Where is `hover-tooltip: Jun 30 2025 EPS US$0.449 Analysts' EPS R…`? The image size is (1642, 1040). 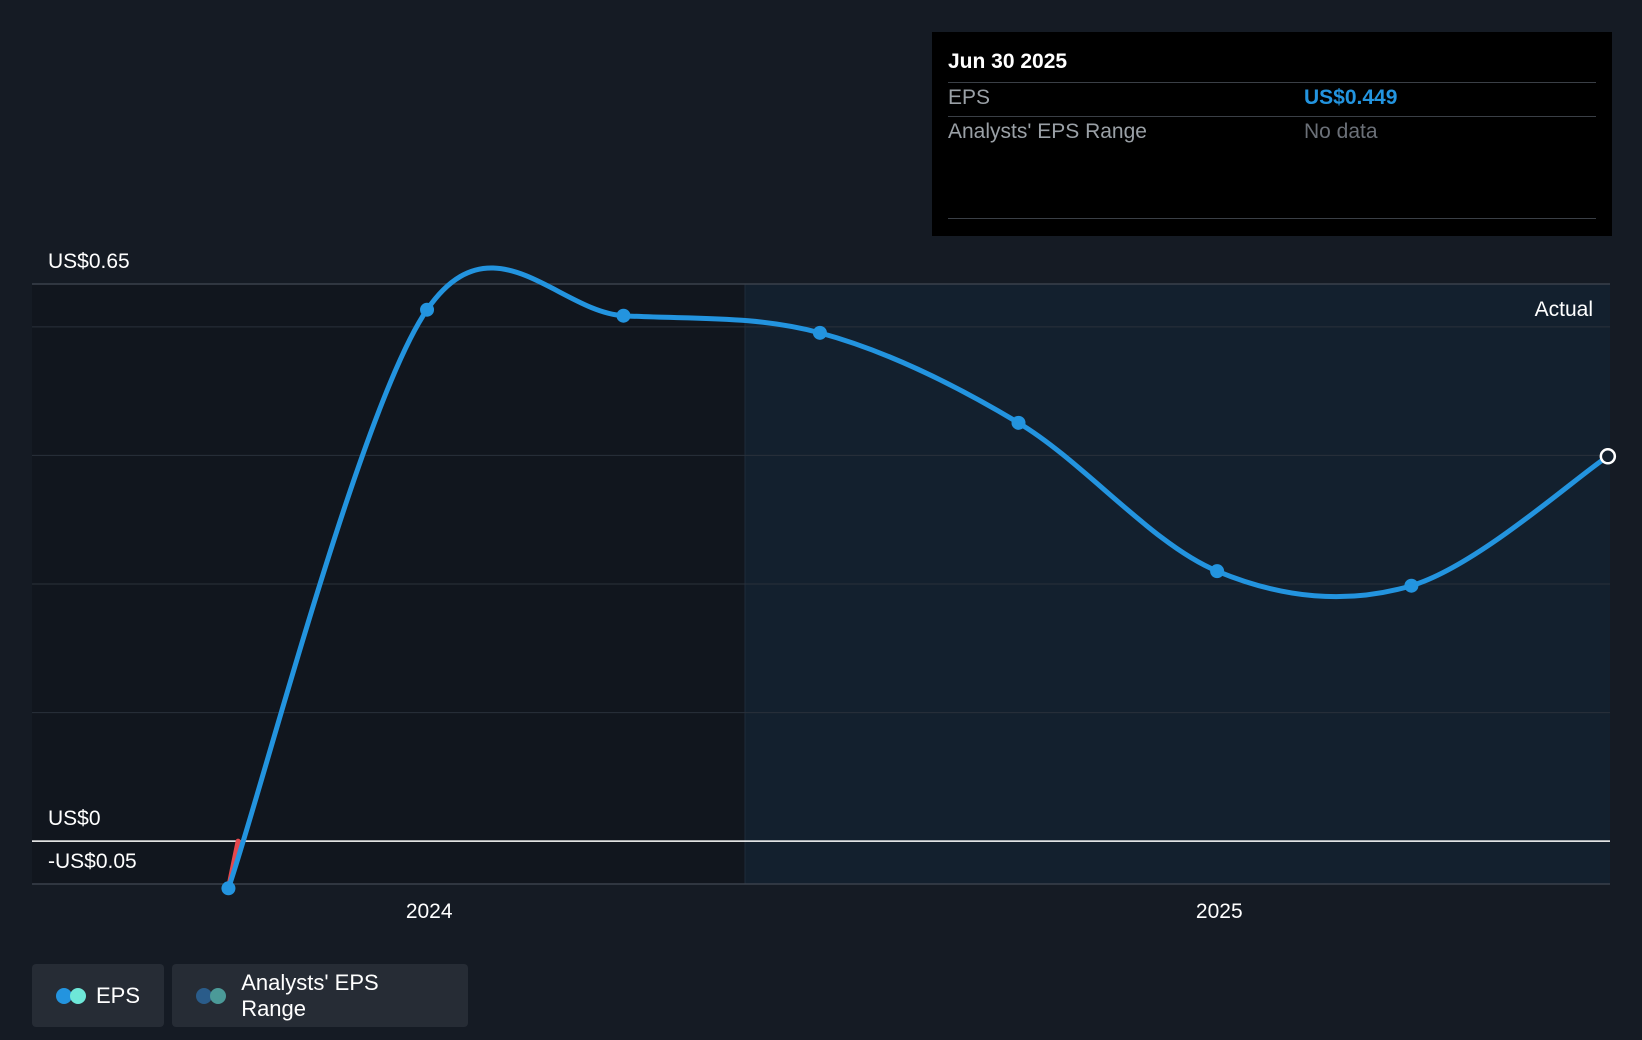
hover-tooltip: Jun 30 2025 EPS US$0.449 Analysts' EPS R… is located at coordinates (1272, 134).